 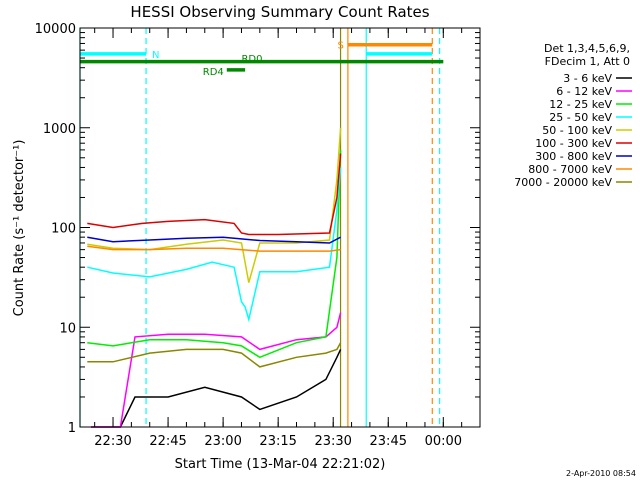 I want to click on legend-header-line-1: Det 1,3,4,5,6,9,, so click(x=587, y=48).